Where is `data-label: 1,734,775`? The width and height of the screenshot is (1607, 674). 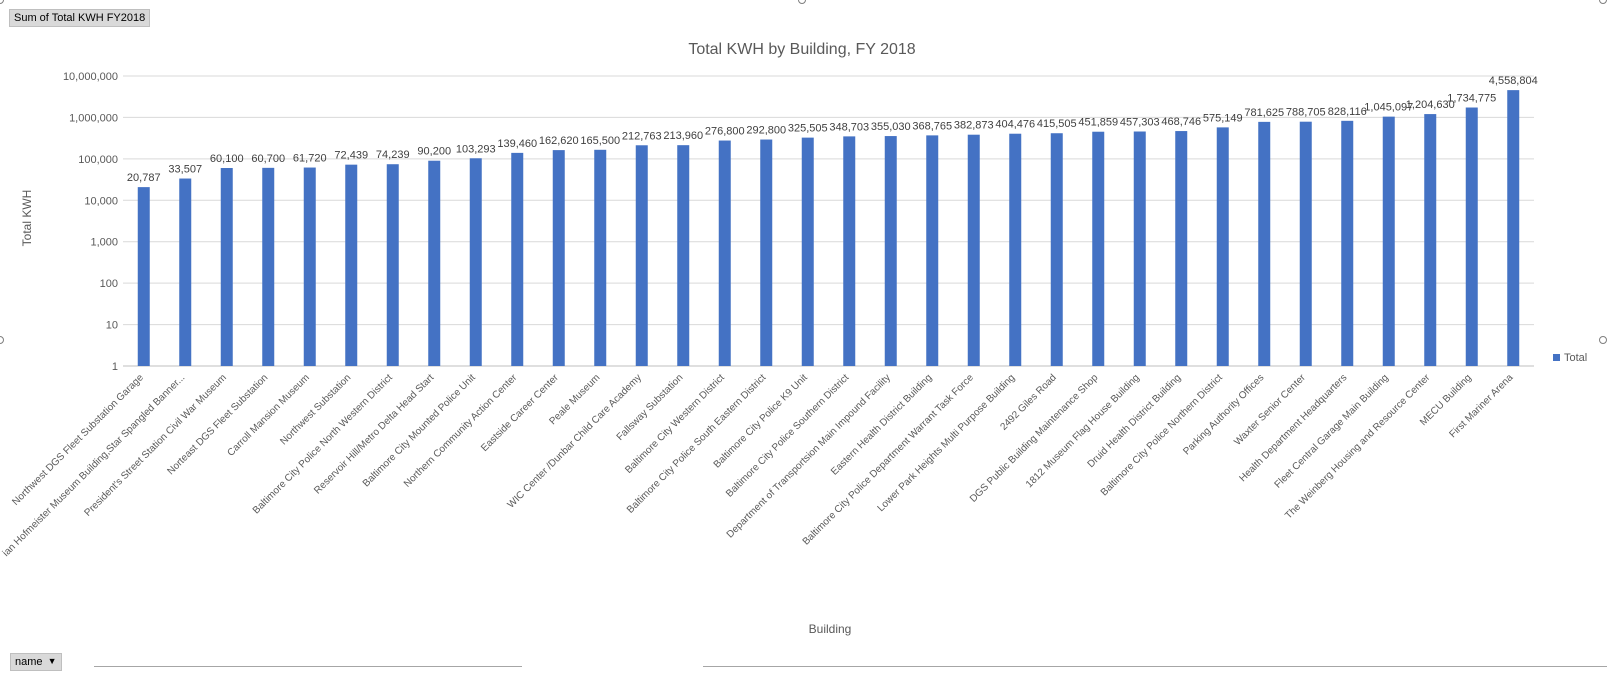
data-label: 1,734,775 is located at coordinates (1471, 99).